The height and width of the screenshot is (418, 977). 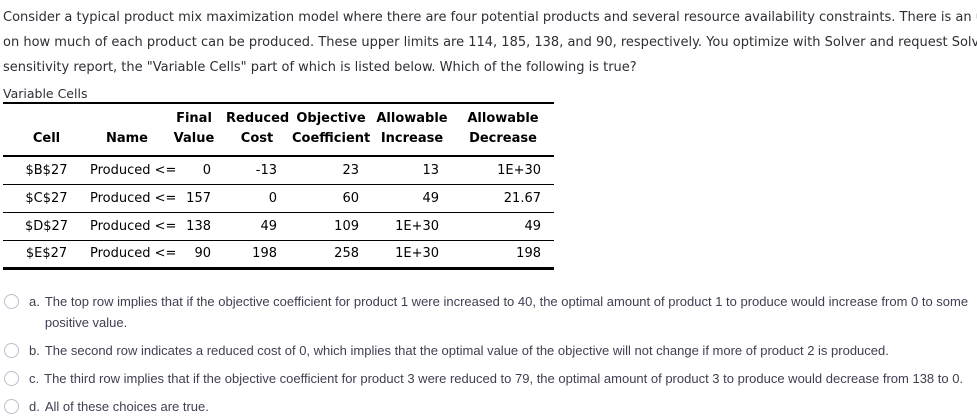 I want to click on table-title: Variable Cells, so click(x=45, y=93).